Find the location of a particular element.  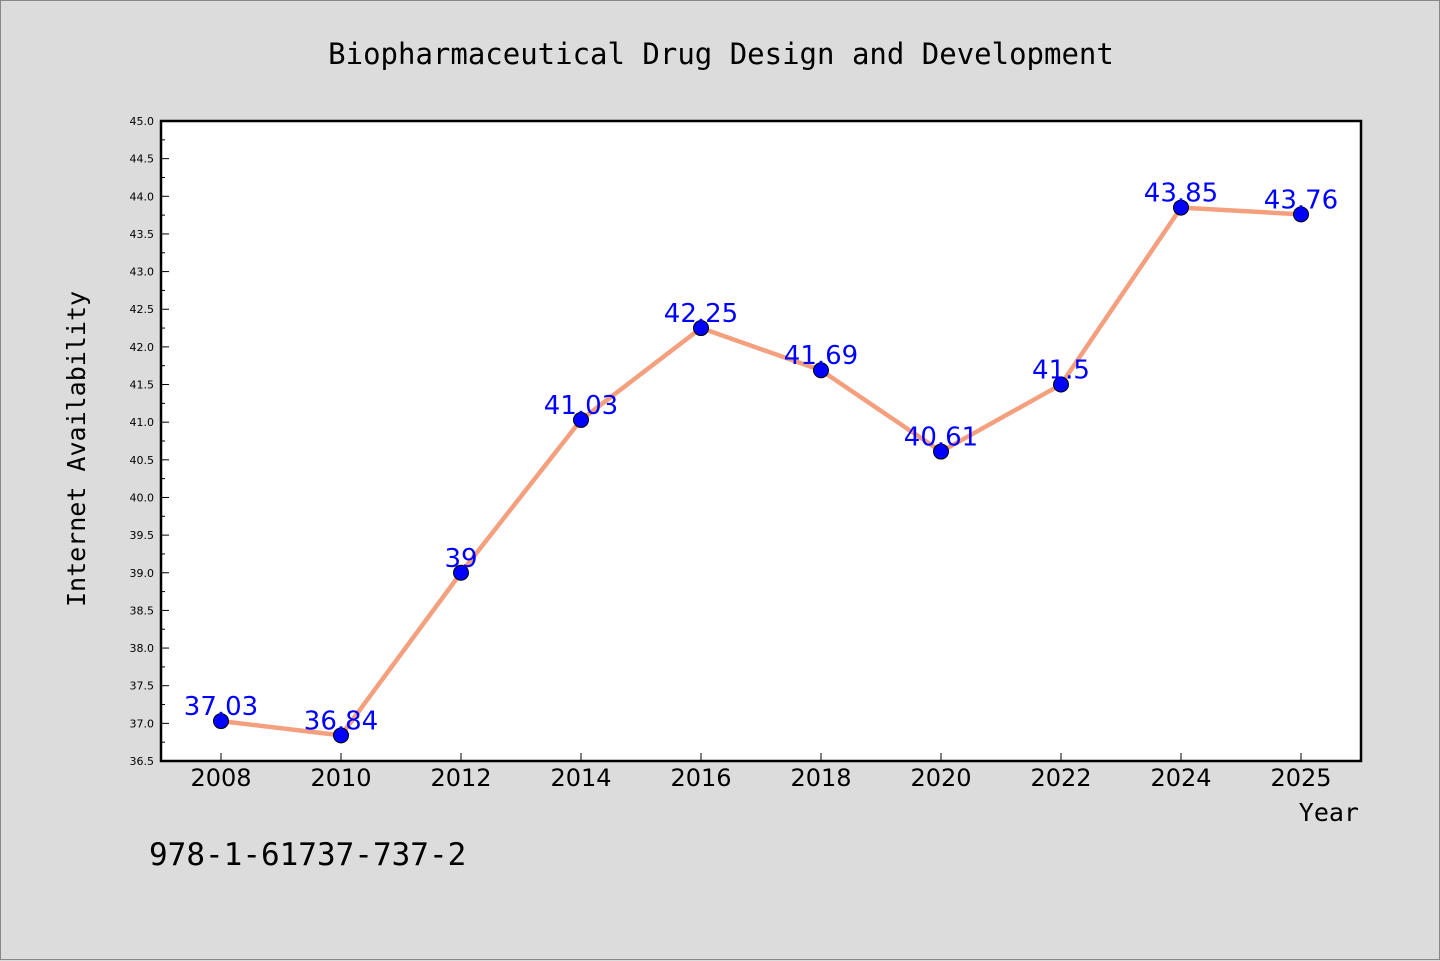

data-label: 41.69 is located at coordinates (821, 356).